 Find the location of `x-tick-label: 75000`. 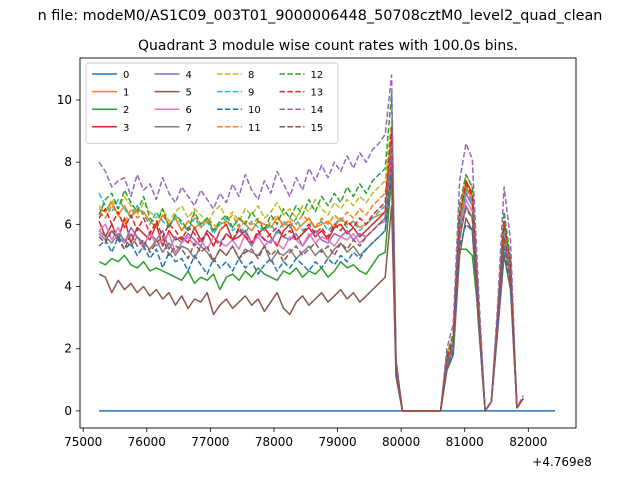

x-tick-label: 75000 is located at coordinates (83, 442).